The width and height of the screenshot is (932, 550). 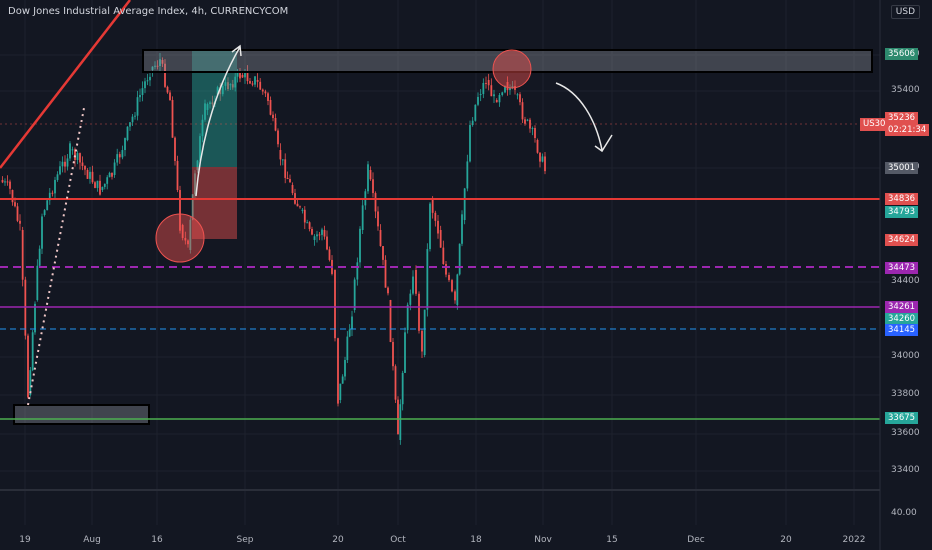 What do you see at coordinates (902, 418) in the screenshot?
I see `price-tag-33675: 33675` at bounding box center [902, 418].